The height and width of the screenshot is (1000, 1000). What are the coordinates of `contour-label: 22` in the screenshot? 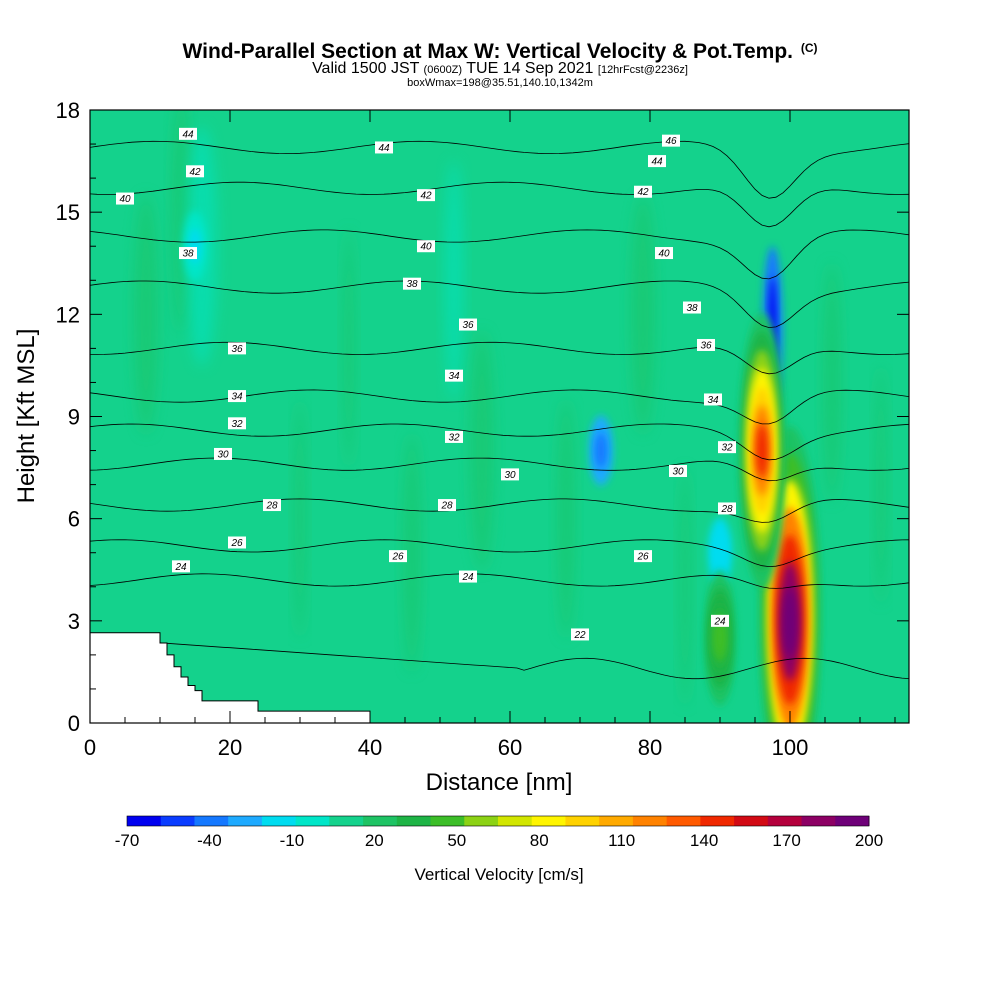 It's located at (579, 635).